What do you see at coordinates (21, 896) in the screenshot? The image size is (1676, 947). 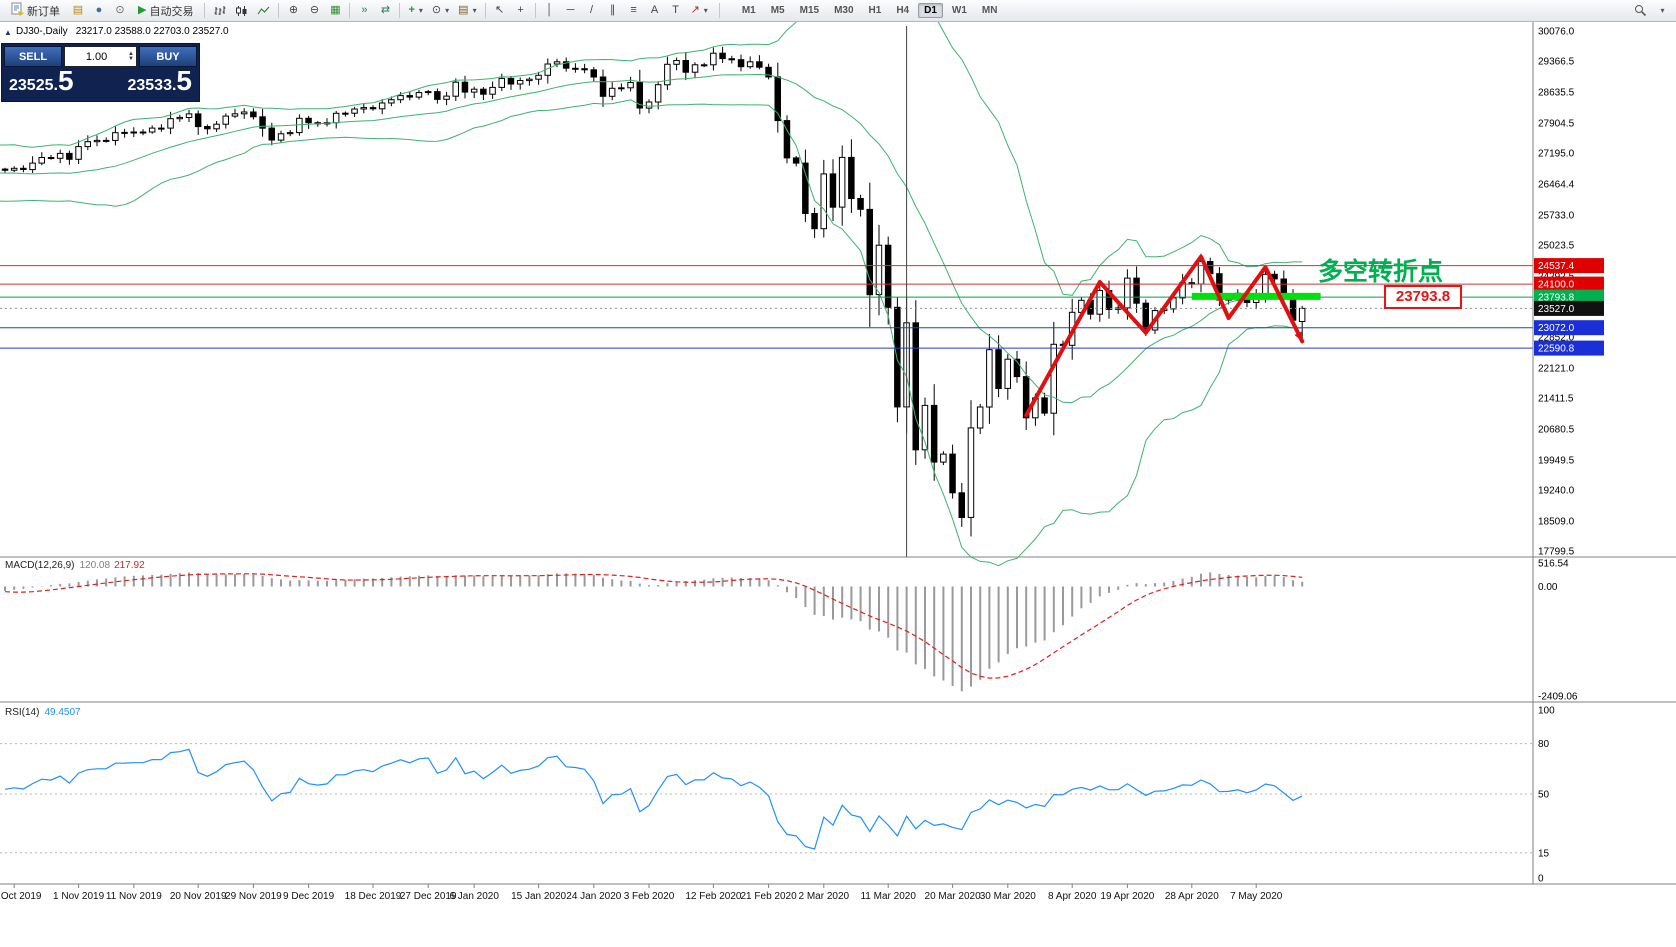 I see `svg-text: 23 Oct 2019` at bounding box center [21, 896].